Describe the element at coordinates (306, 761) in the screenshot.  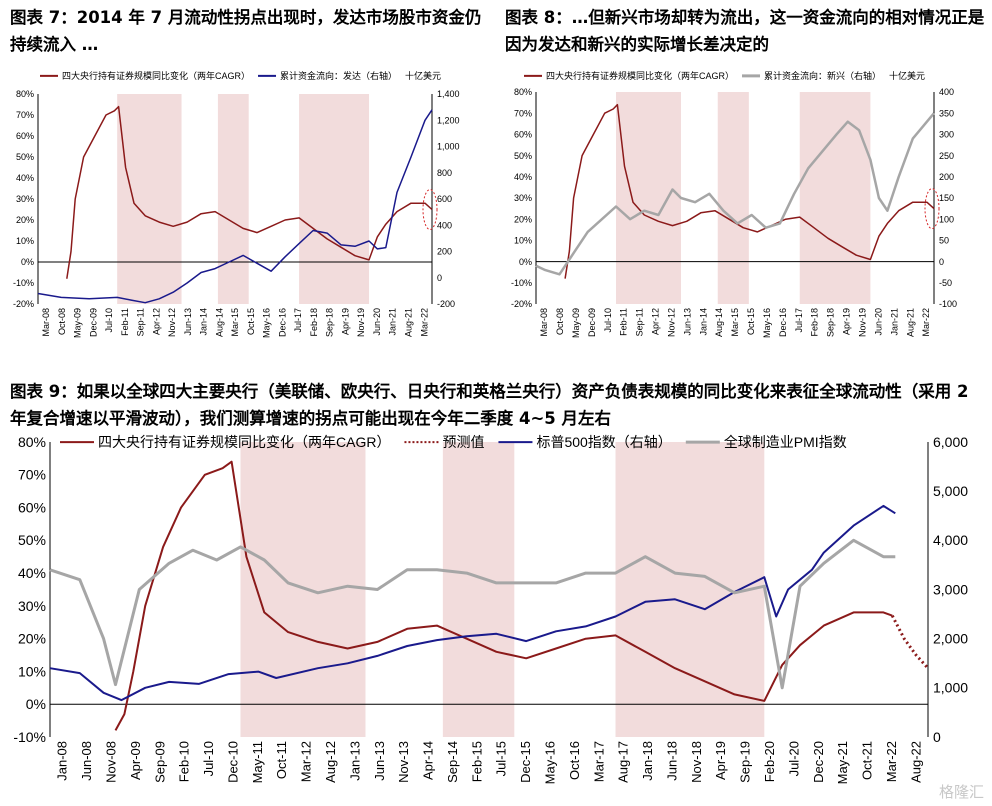
I see `x-tick-label: Mar-12` at that location.